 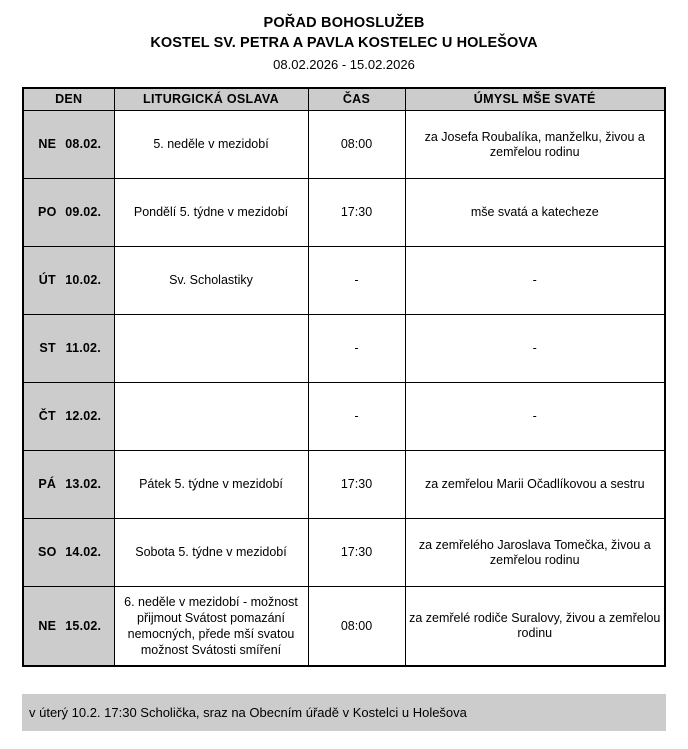 I want to click on cell-day: NE 08.02., so click(x=68, y=144).